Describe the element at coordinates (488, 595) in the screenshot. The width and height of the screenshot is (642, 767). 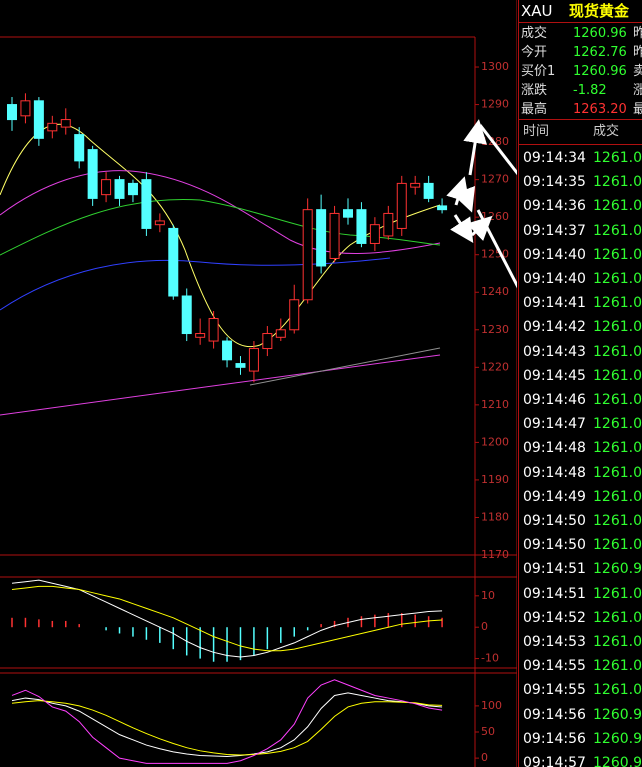
I see `y-tick-label: 10` at that location.